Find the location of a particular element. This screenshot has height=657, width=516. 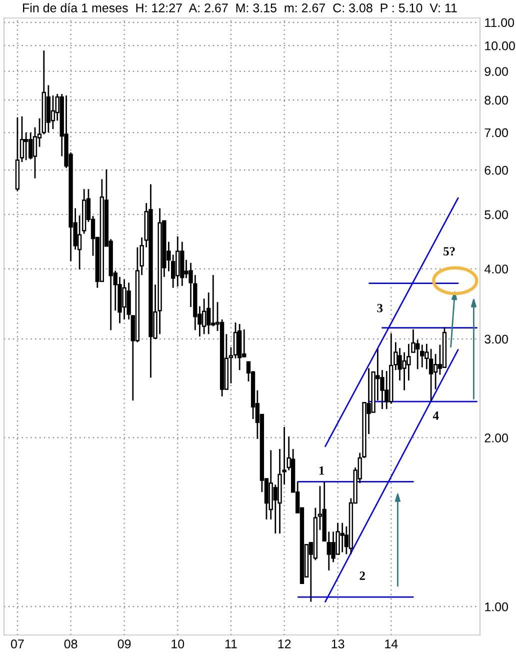

annotation: 1 is located at coordinates (321, 470).